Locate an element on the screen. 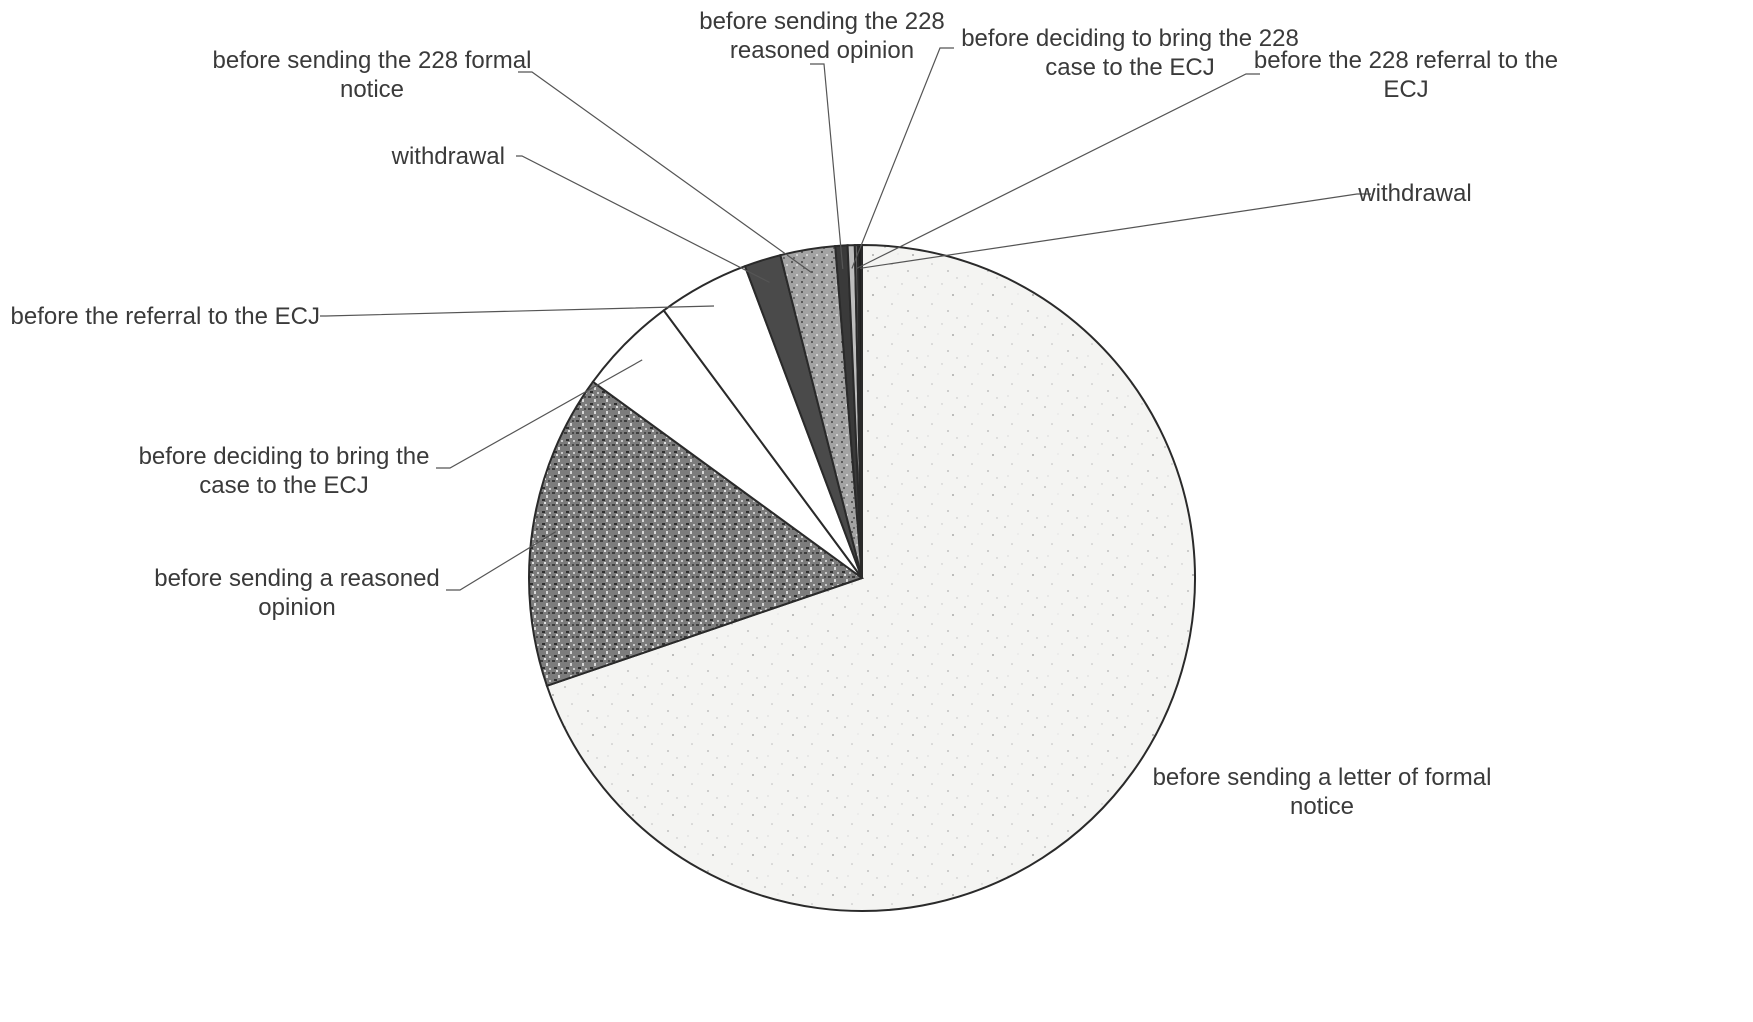  slice-label-4: before the referral to the ECJ is located at coordinates (166, 316).